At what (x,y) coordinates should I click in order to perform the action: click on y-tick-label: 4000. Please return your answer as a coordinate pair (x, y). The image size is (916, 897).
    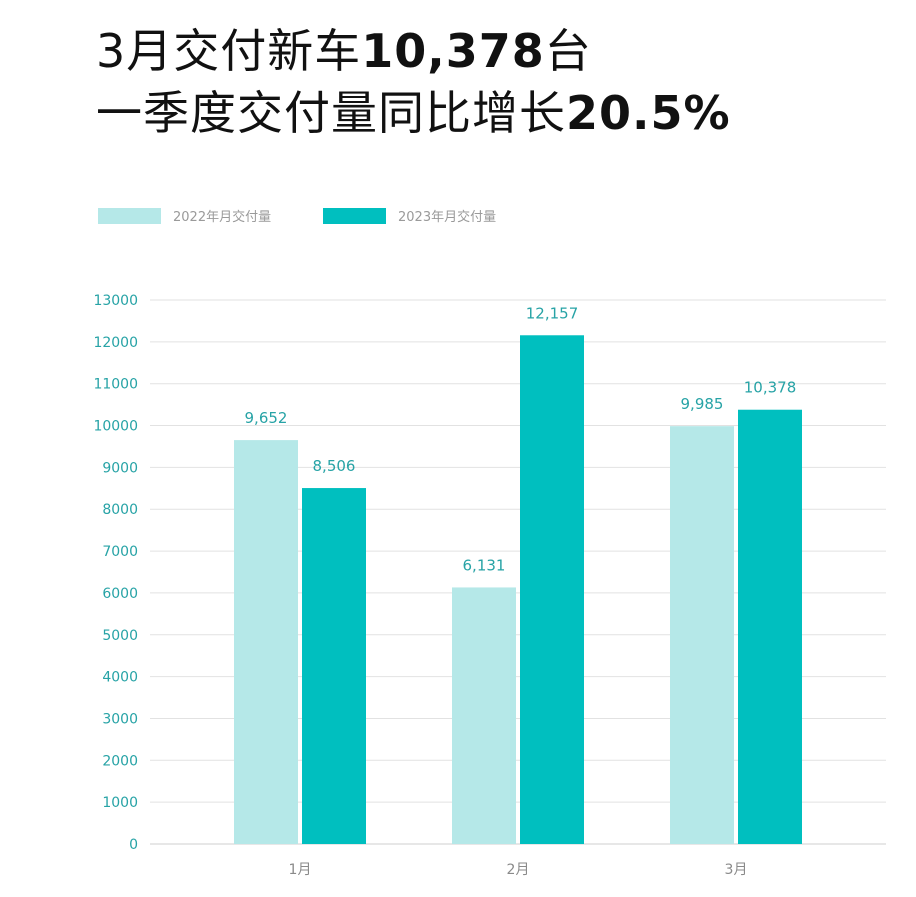
    Looking at the image, I should click on (120, 678).